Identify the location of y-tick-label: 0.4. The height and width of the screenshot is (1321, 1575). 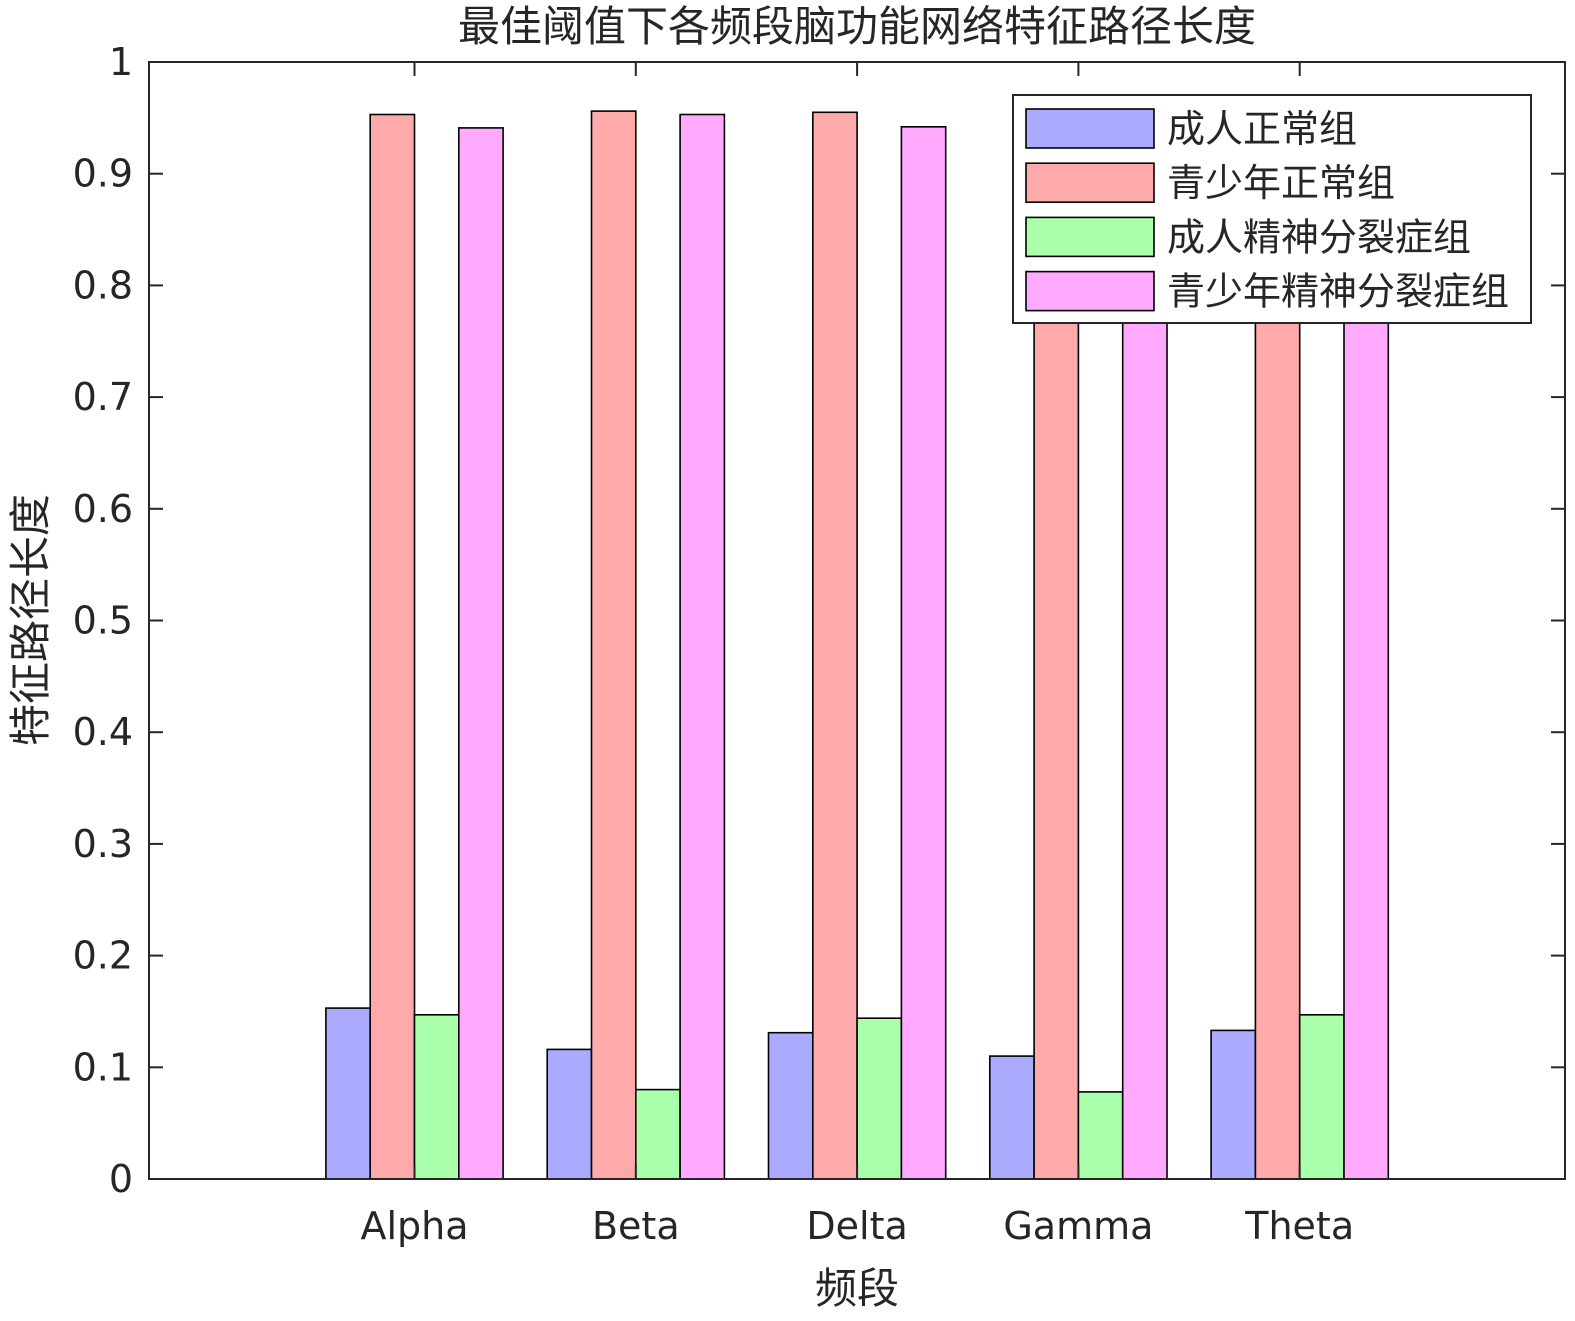
(103, 732).